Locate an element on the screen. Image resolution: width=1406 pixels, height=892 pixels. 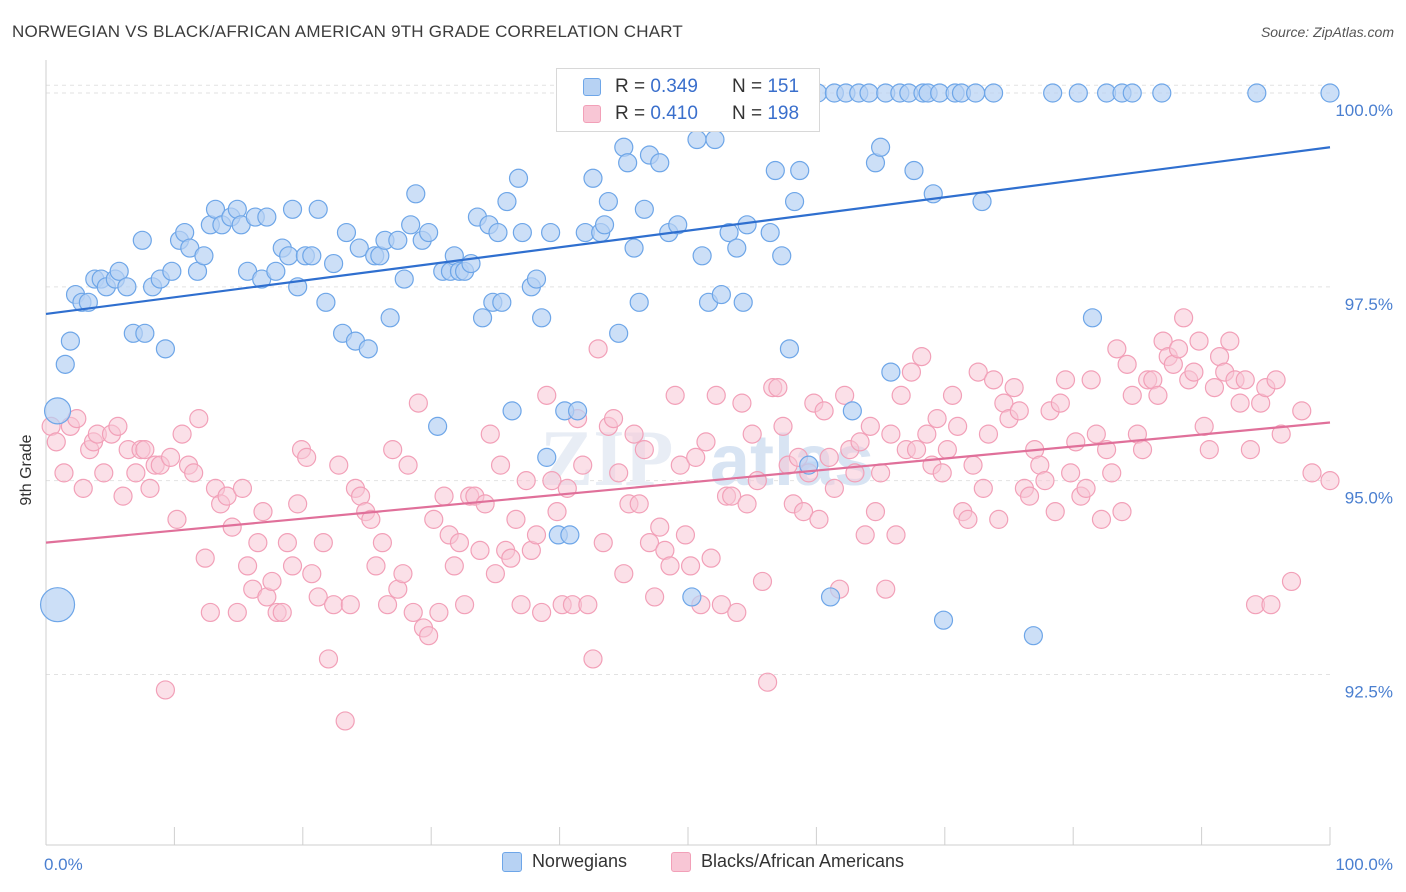
legend-box: R = 0.349 N = 151 R = 0.410 N = 198 is located at coordinates (688, 100).